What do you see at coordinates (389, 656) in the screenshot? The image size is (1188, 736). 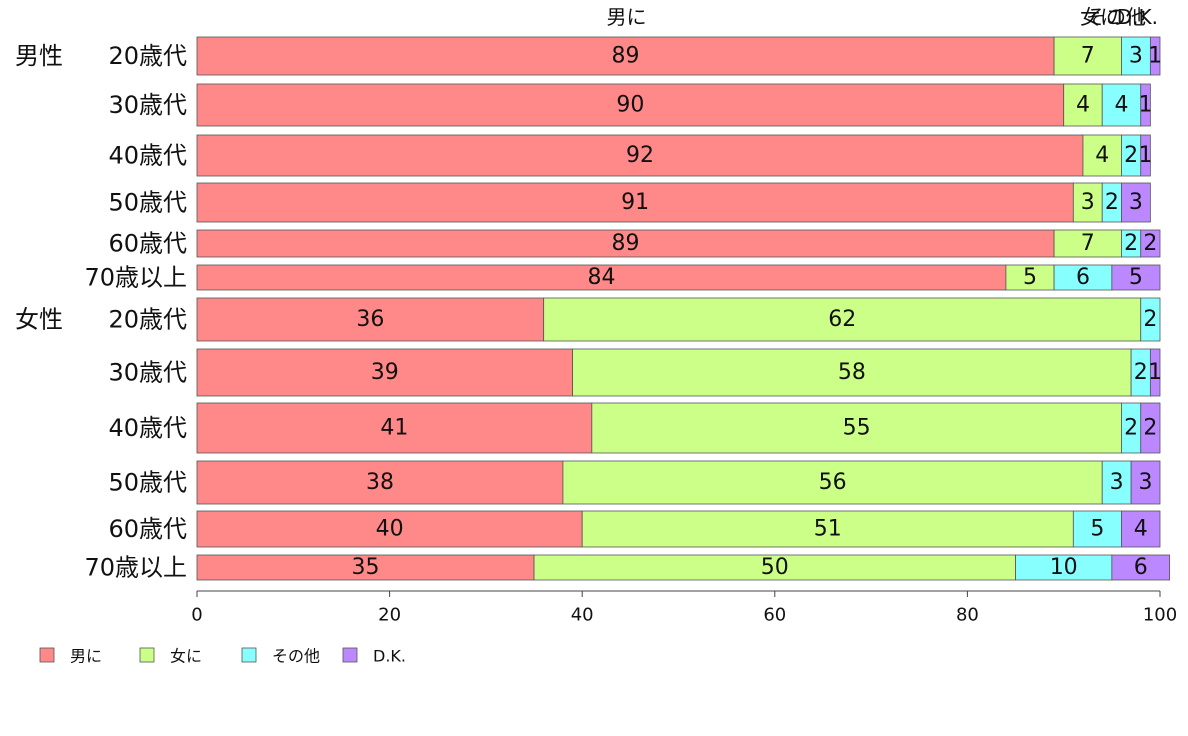 I see `legend-label: D.K.` at bounding box center [389, 656].